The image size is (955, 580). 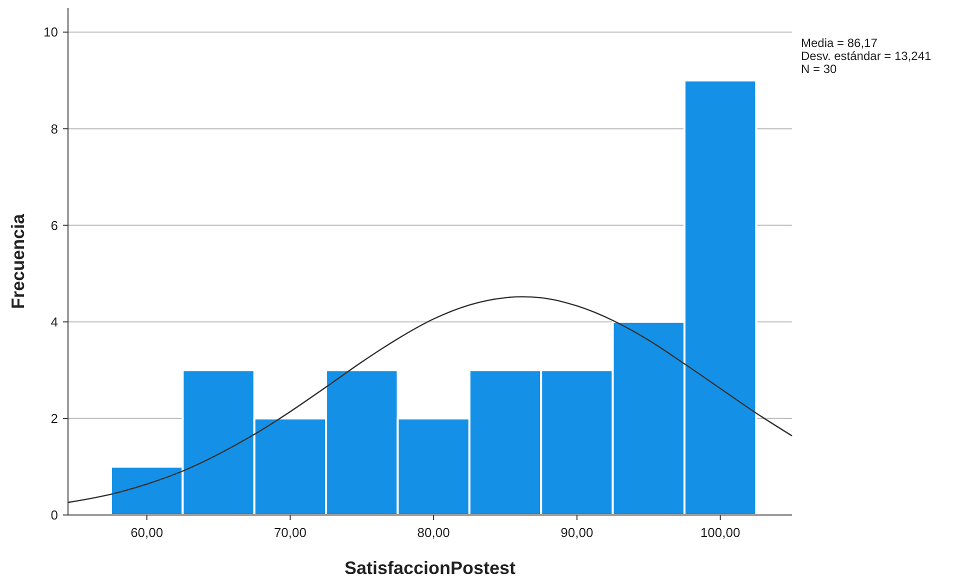 I want to click on text: N = 30, so click(x=819, y=69).